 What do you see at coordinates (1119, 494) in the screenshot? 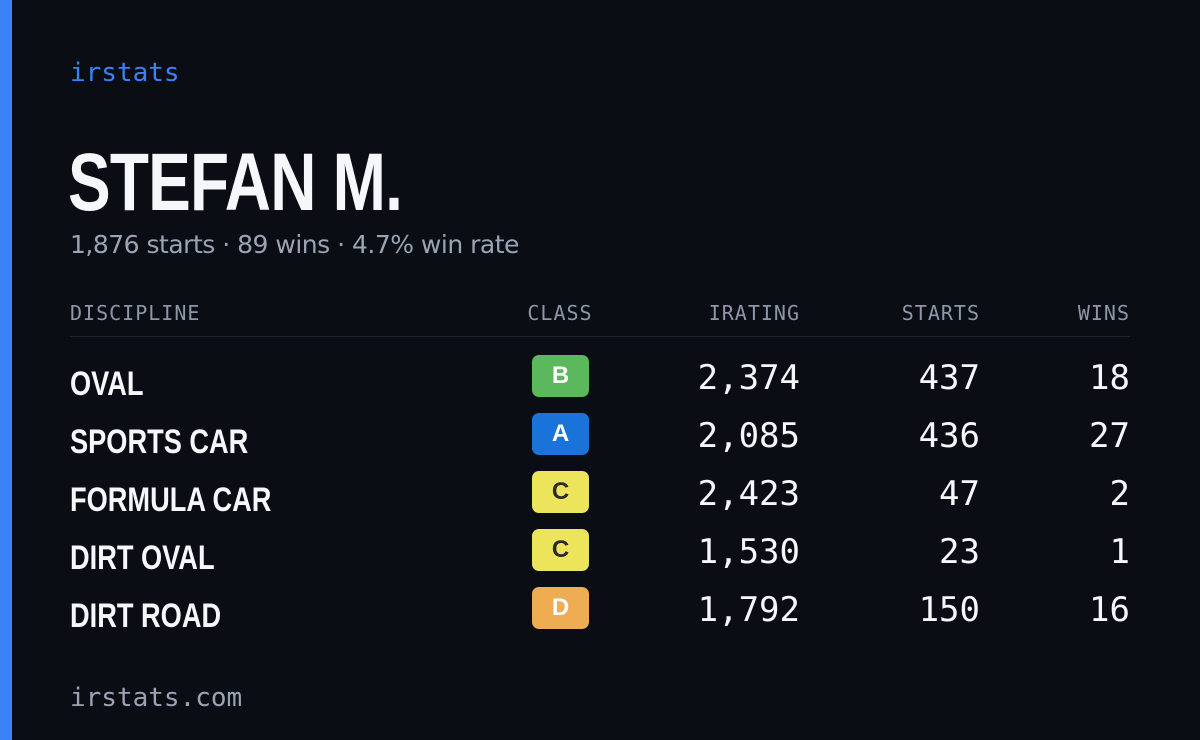
I see `row-wins: 2` at bounding box center [1119, 494].